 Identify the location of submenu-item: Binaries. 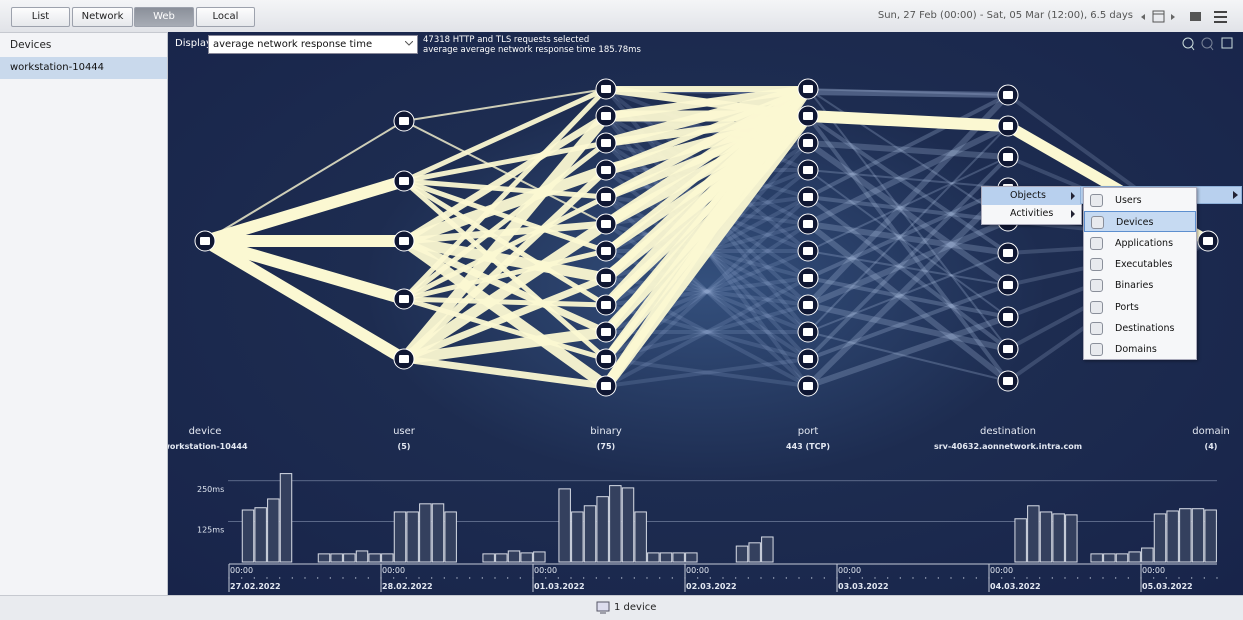
(1140, 285).